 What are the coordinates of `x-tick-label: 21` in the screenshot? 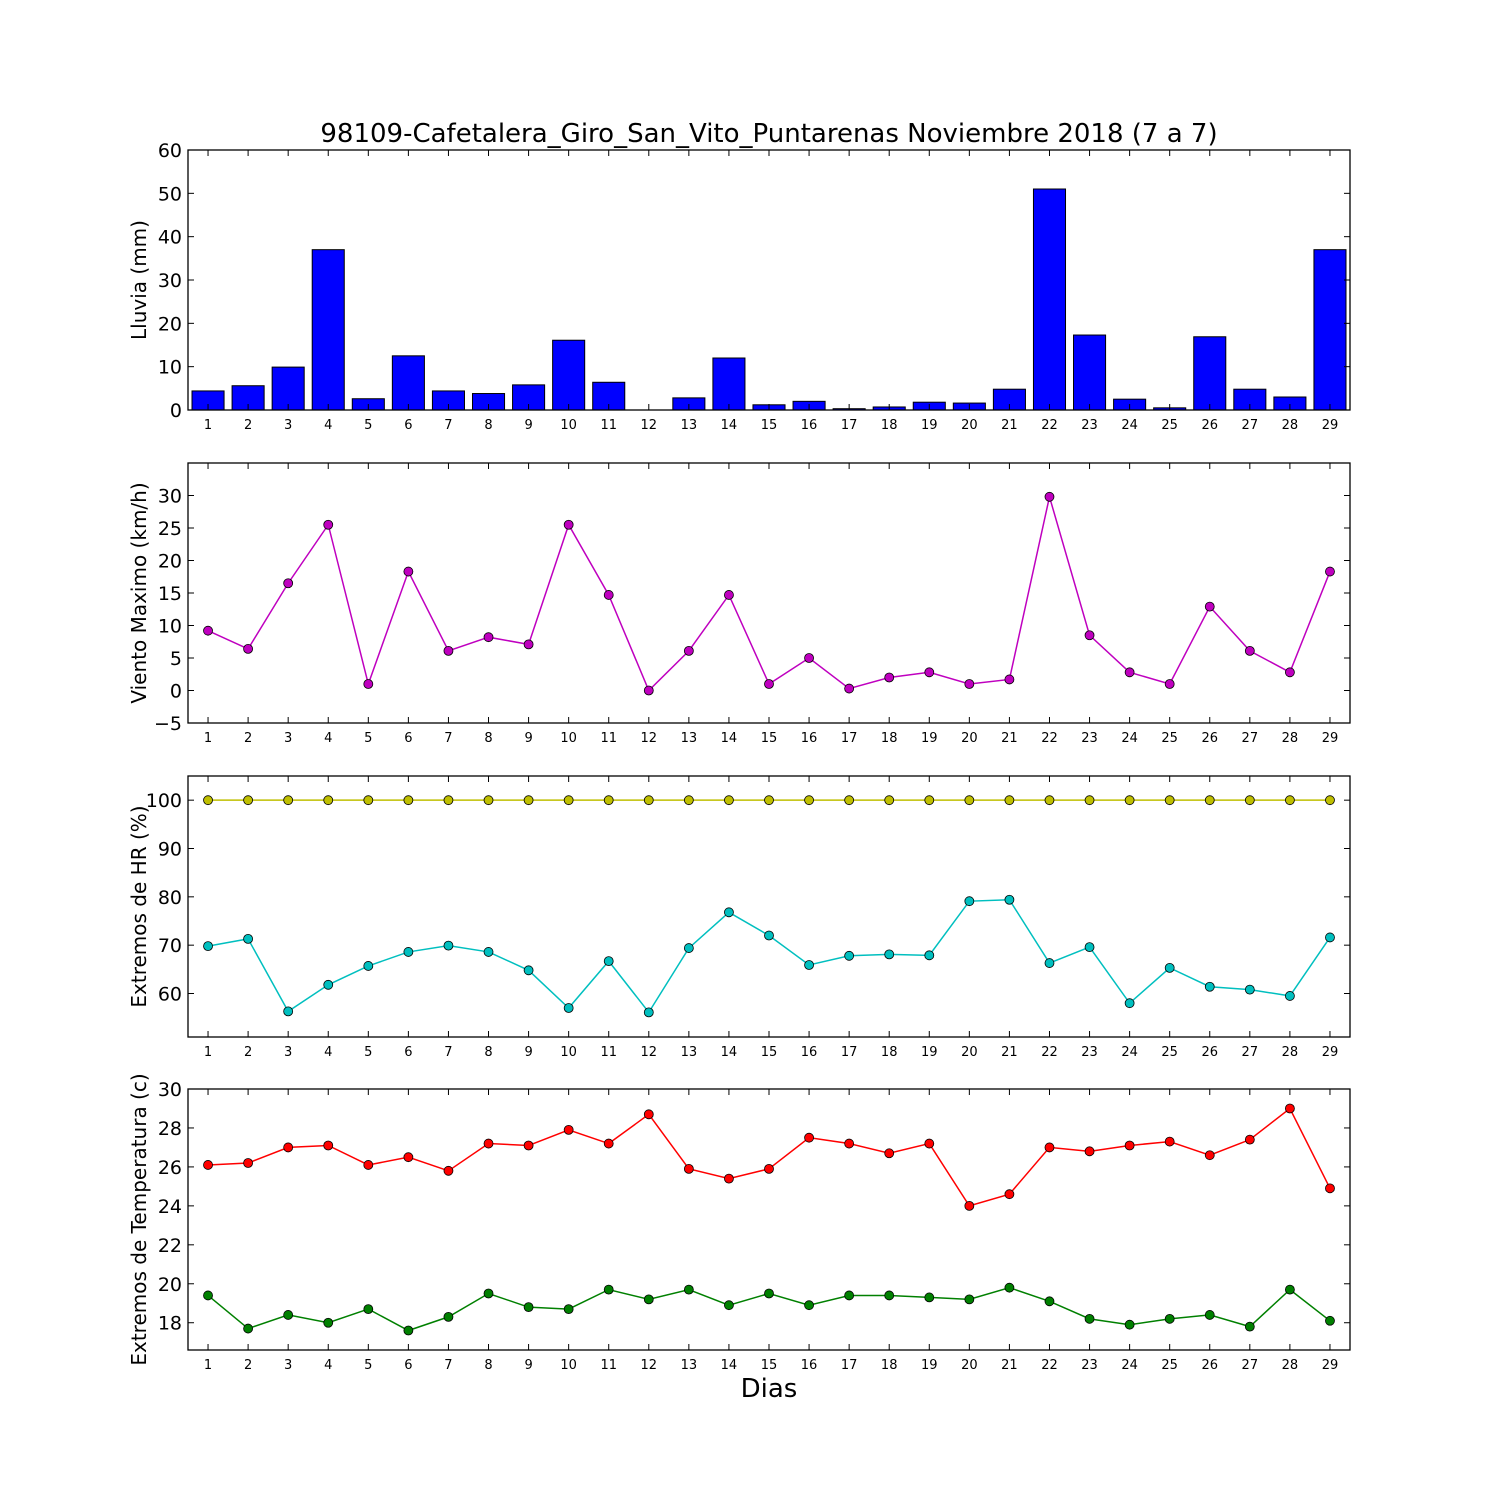 It's located at (1009, 1365).